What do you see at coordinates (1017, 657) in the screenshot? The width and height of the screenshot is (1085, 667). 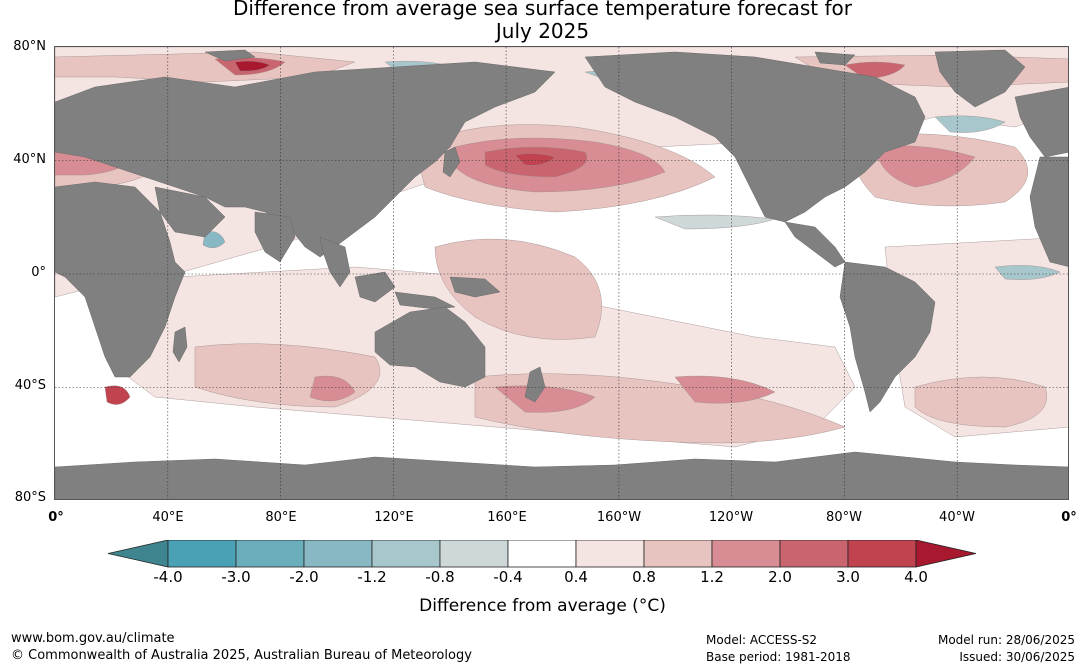 I see `footer-issued: Issued: 30/06/2025` at bounding box center [1017, 657].